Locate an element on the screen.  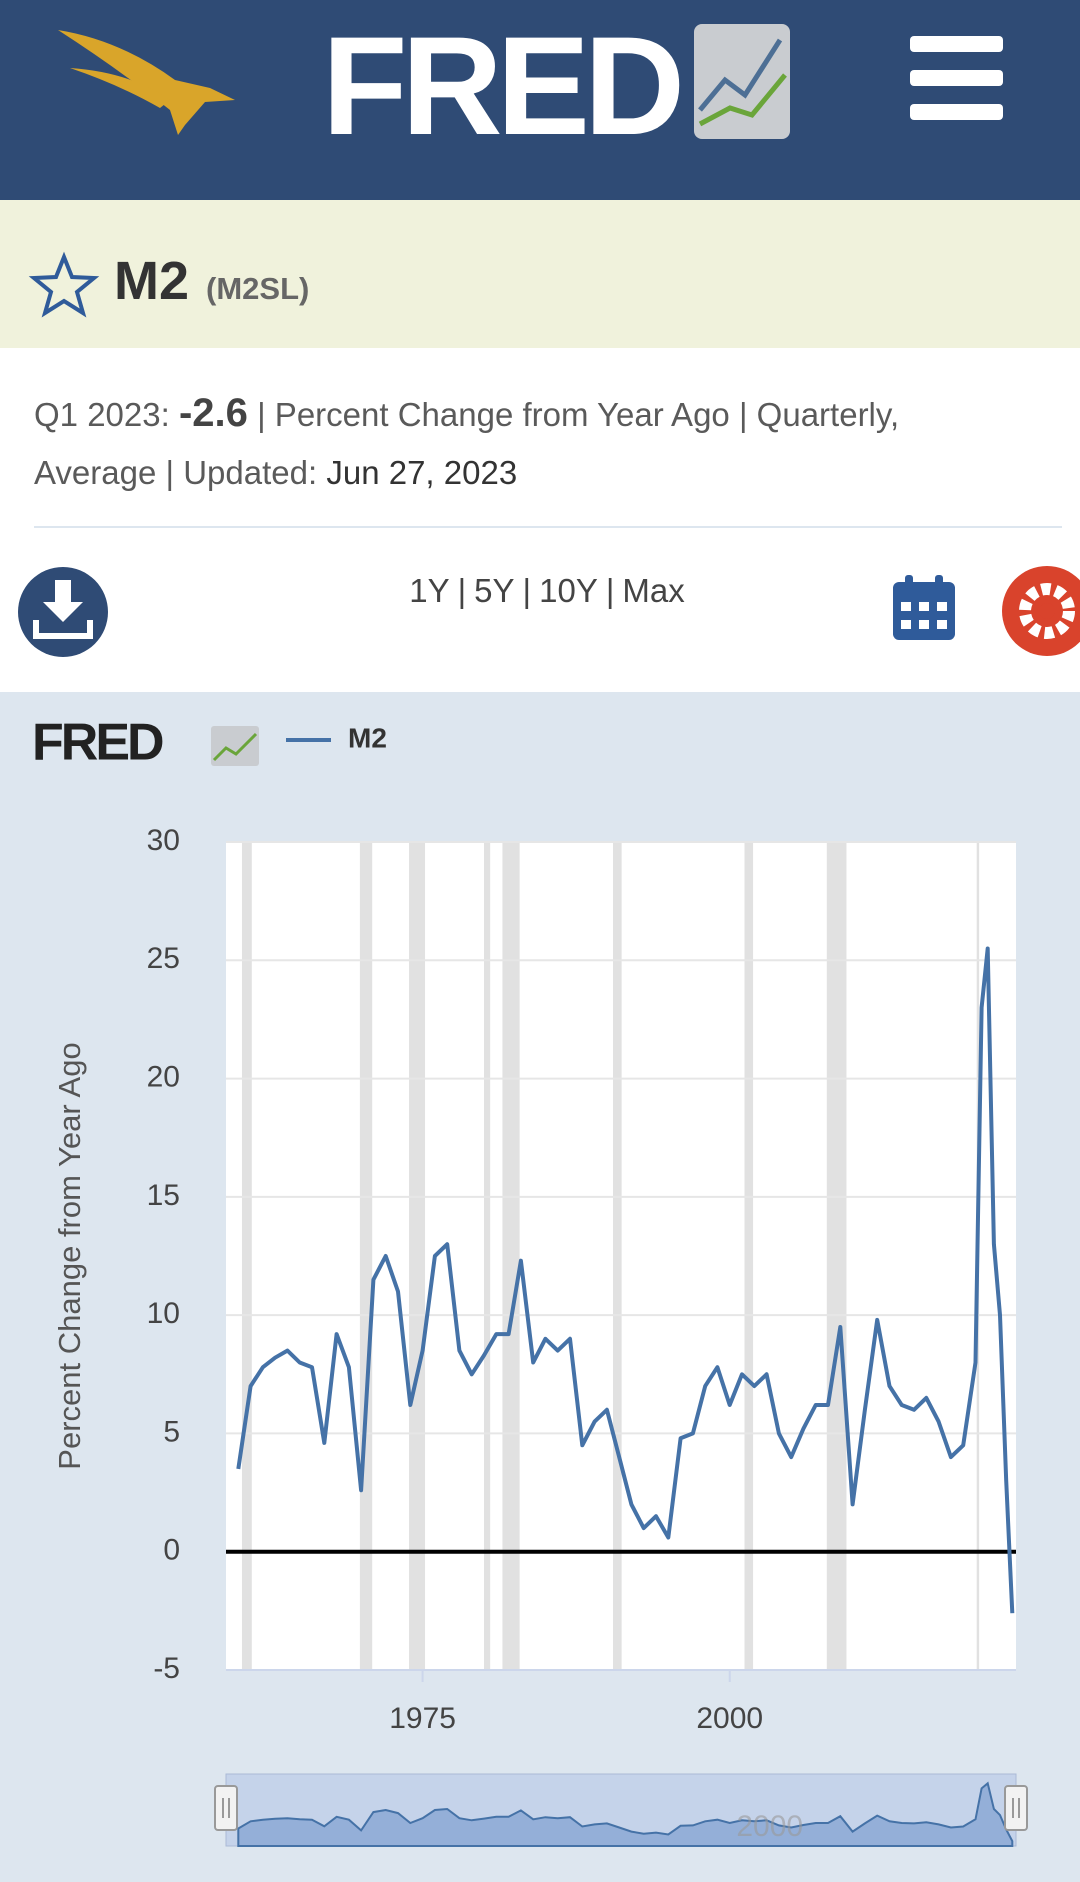
y-tick-label: 30 is located at coordinates (163, 840).